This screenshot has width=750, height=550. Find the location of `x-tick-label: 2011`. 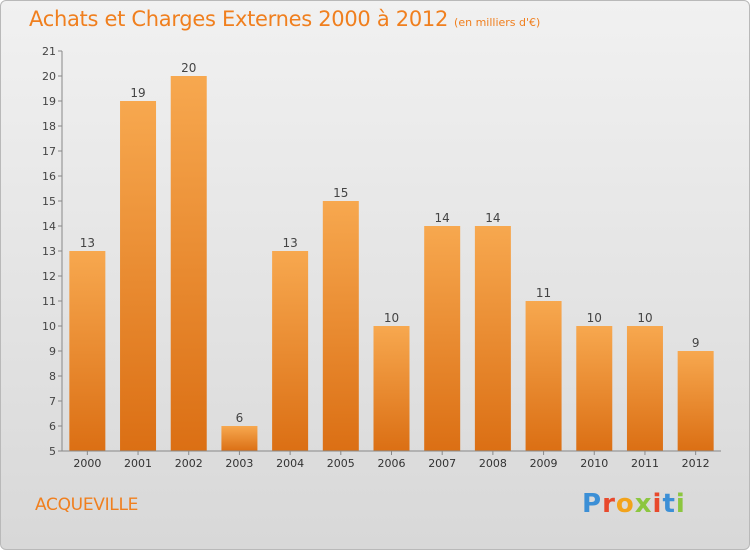

x-tick-label: 2011 is located at coordinates (645, 463).